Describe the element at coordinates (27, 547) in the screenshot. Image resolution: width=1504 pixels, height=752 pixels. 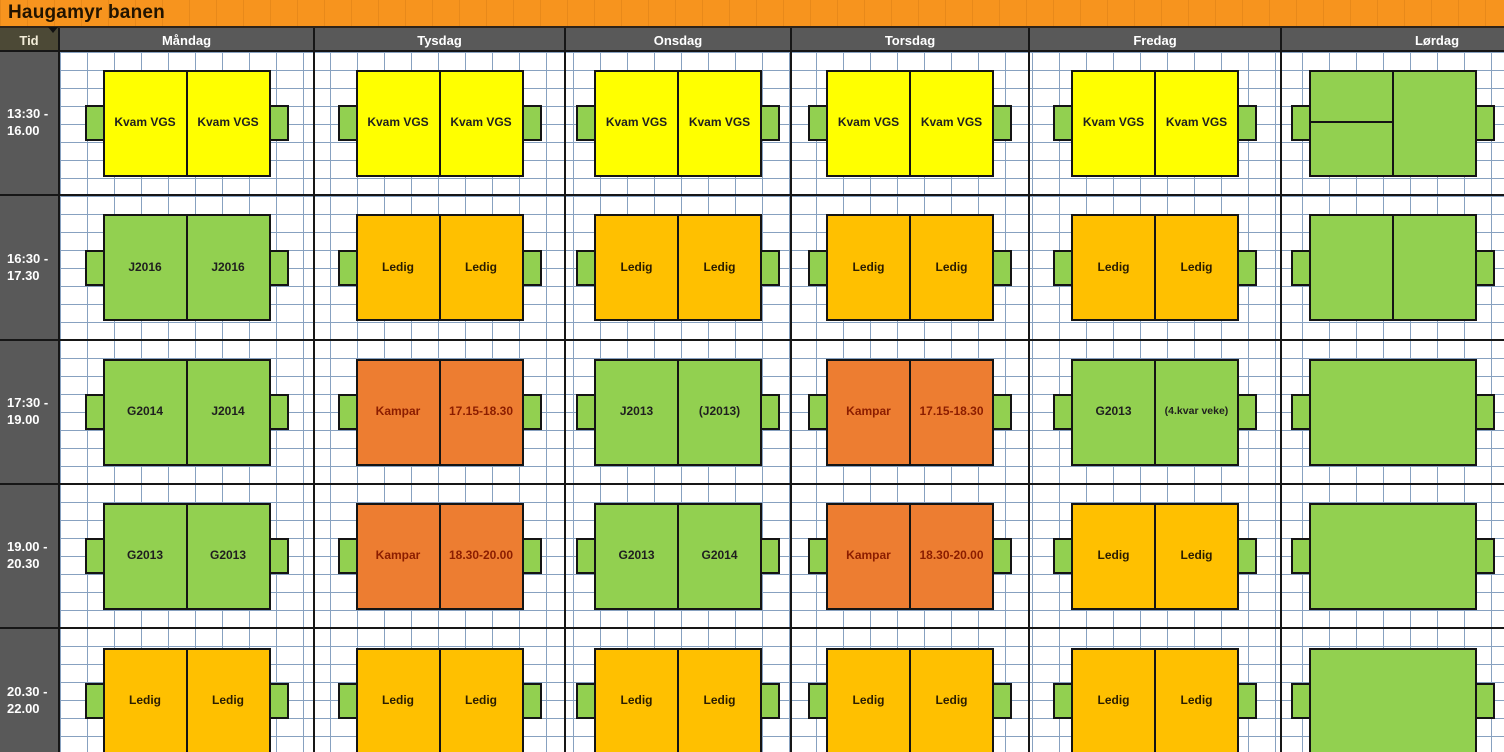
I see `time-start: 19.00 -` at that location.